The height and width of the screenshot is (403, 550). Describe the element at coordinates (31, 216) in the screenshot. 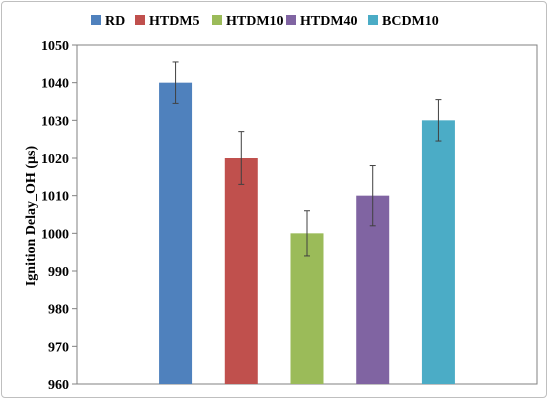

I see `y-axis-title: Ignition Delay_OH (µs)` at that location.